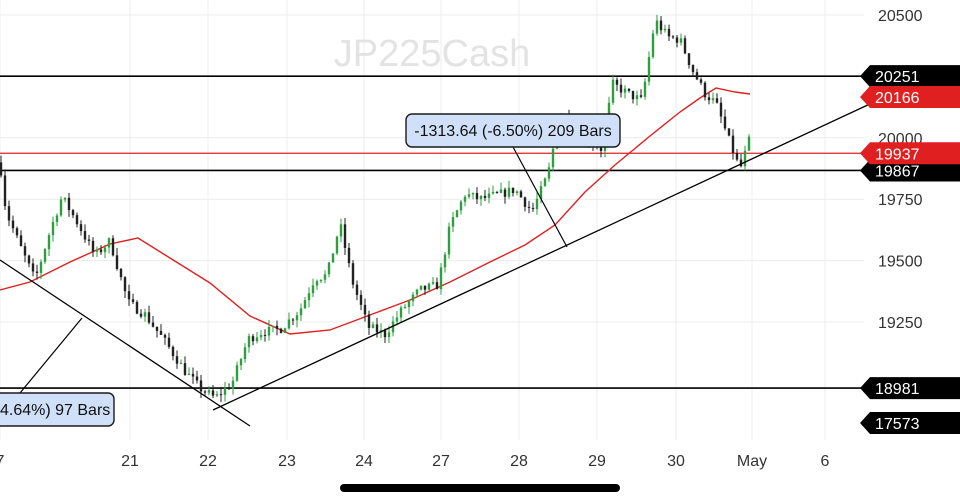 The width and height of the screenshot is (960, 503). Describe the element at coordinates (287, 461) in the screenshot. I see `time-tick-label: 23` at that location.